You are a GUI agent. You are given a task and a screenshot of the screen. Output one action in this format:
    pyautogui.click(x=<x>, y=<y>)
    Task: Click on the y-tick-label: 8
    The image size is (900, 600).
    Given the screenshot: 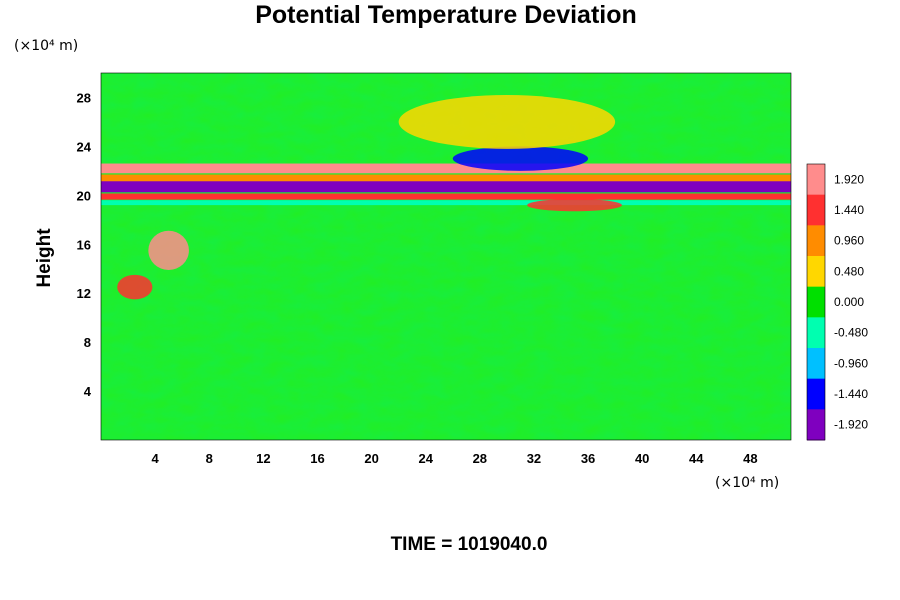 What is the action you would take?
    pyautogui.click(x=87, y=342)
    